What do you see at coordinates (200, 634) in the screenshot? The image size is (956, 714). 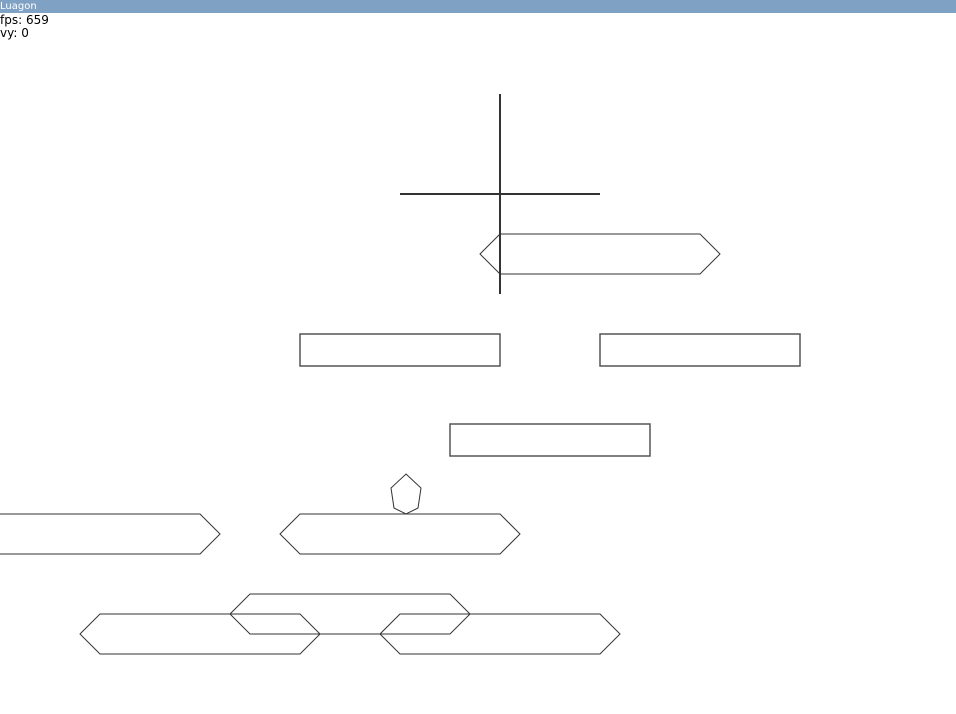 I see `hexagon-platform-lower-left` at bounding box center [200, 634].